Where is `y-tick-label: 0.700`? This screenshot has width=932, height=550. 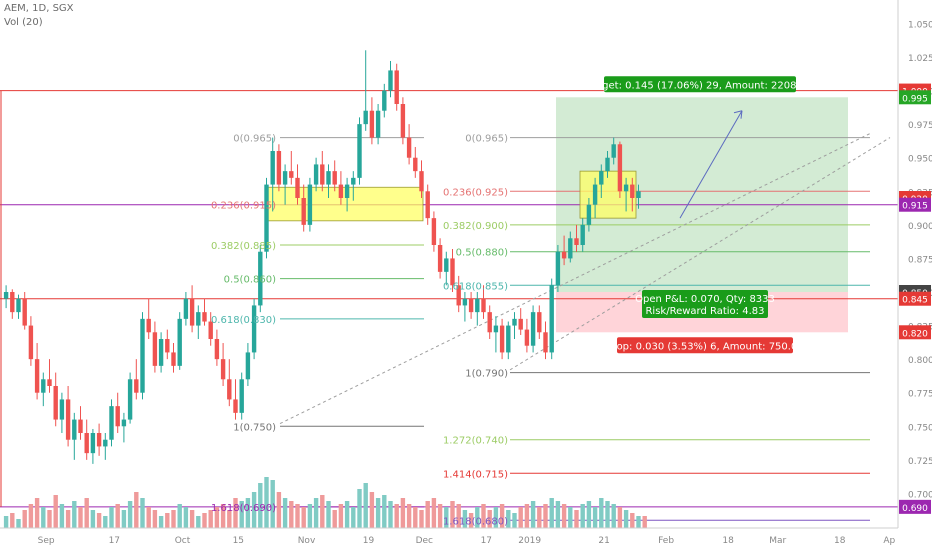 y-tick-label: 0.700 is located at coordinates (920, 495).